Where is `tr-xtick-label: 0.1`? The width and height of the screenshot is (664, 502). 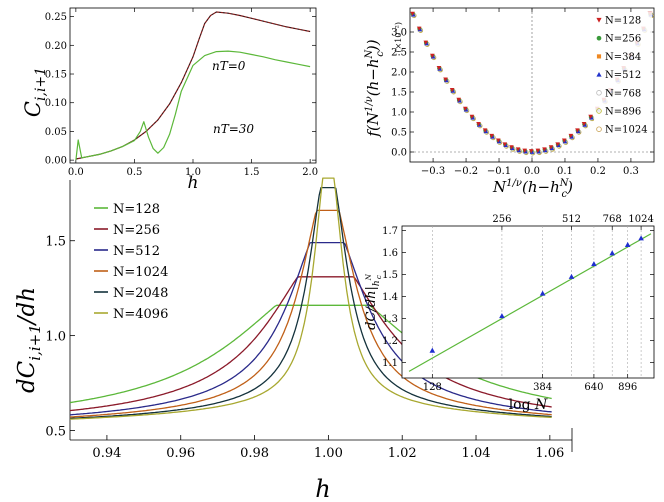
tr-xtick-label: 0.1 is located at coordinates (565, 171).